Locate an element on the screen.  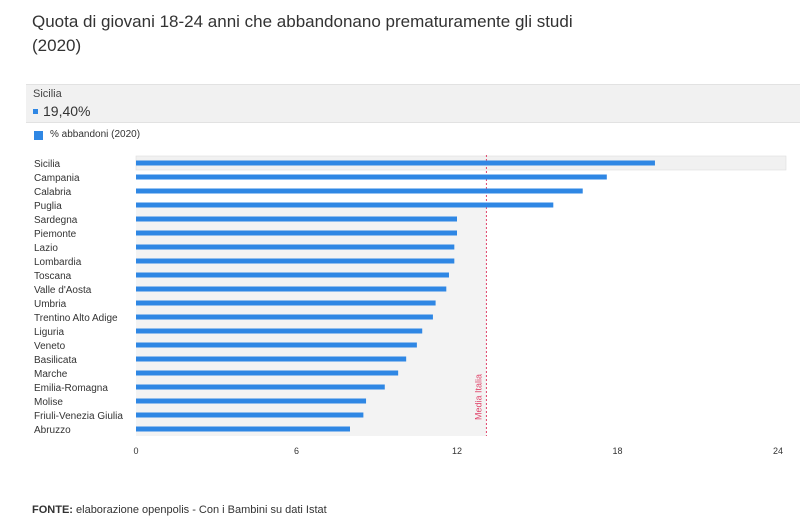
category-label: Calabria is located at coordinates (53, 192).